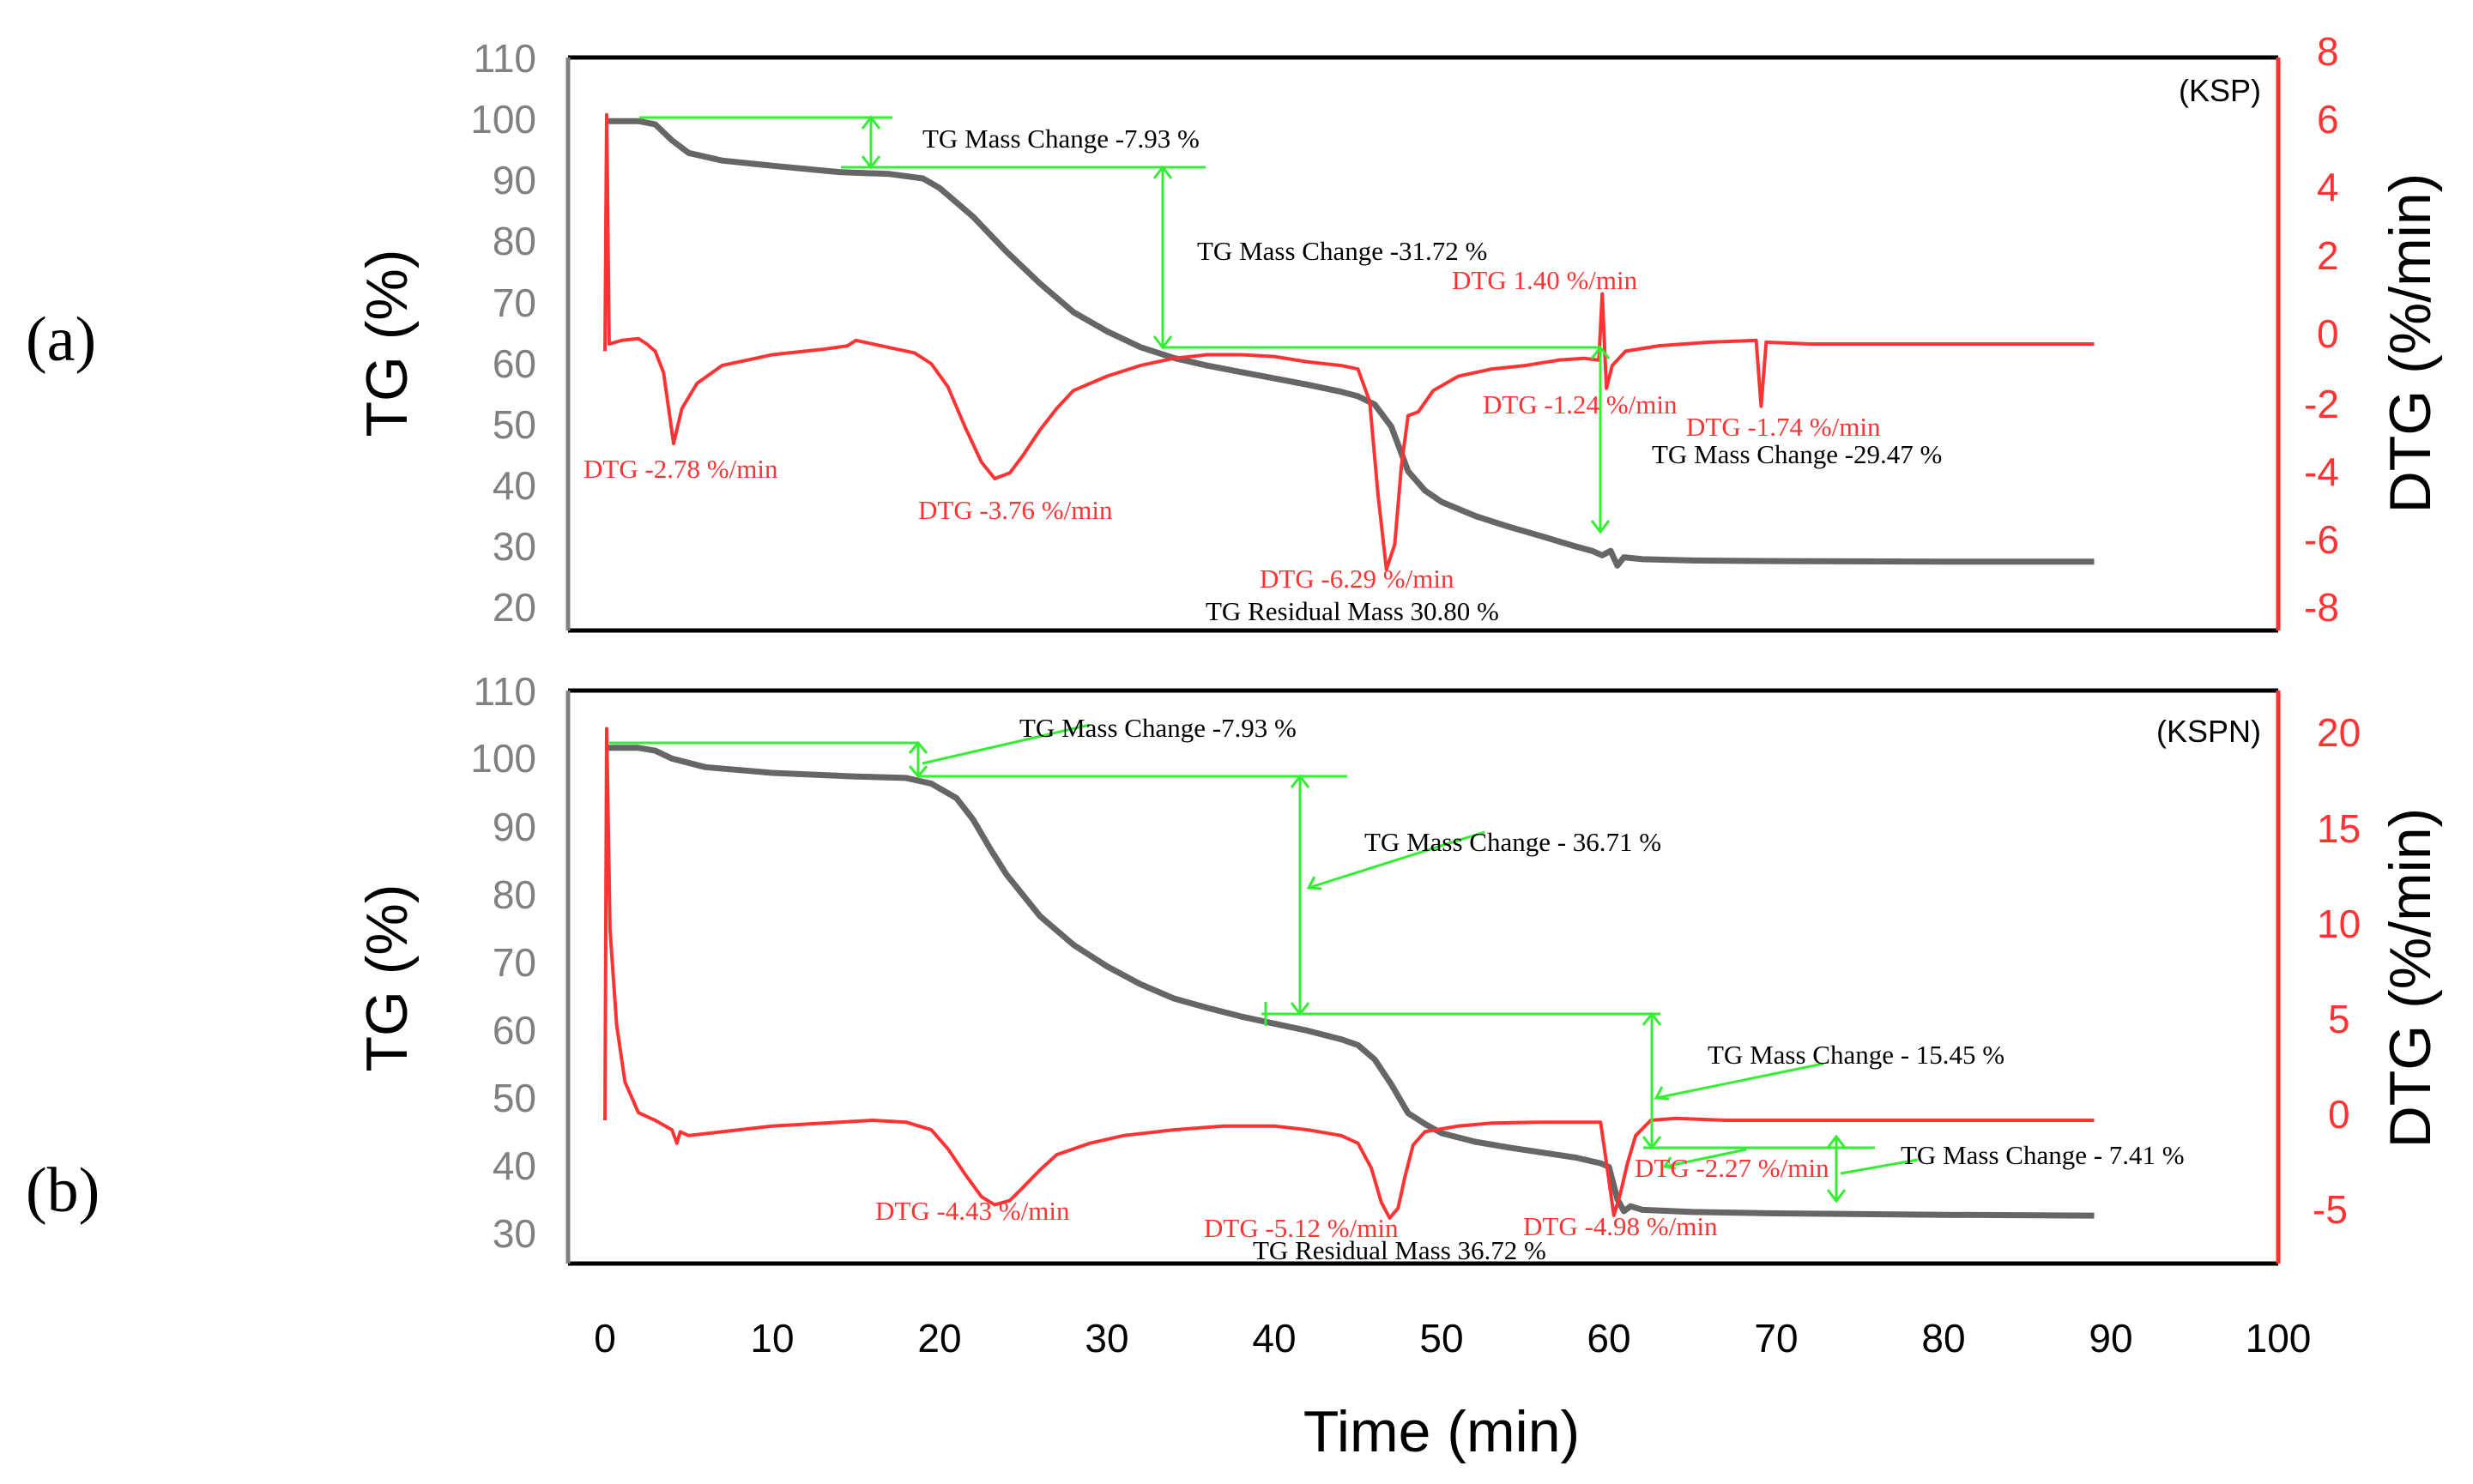  I want to click on x-tick: 30, so click(1107, 1338).